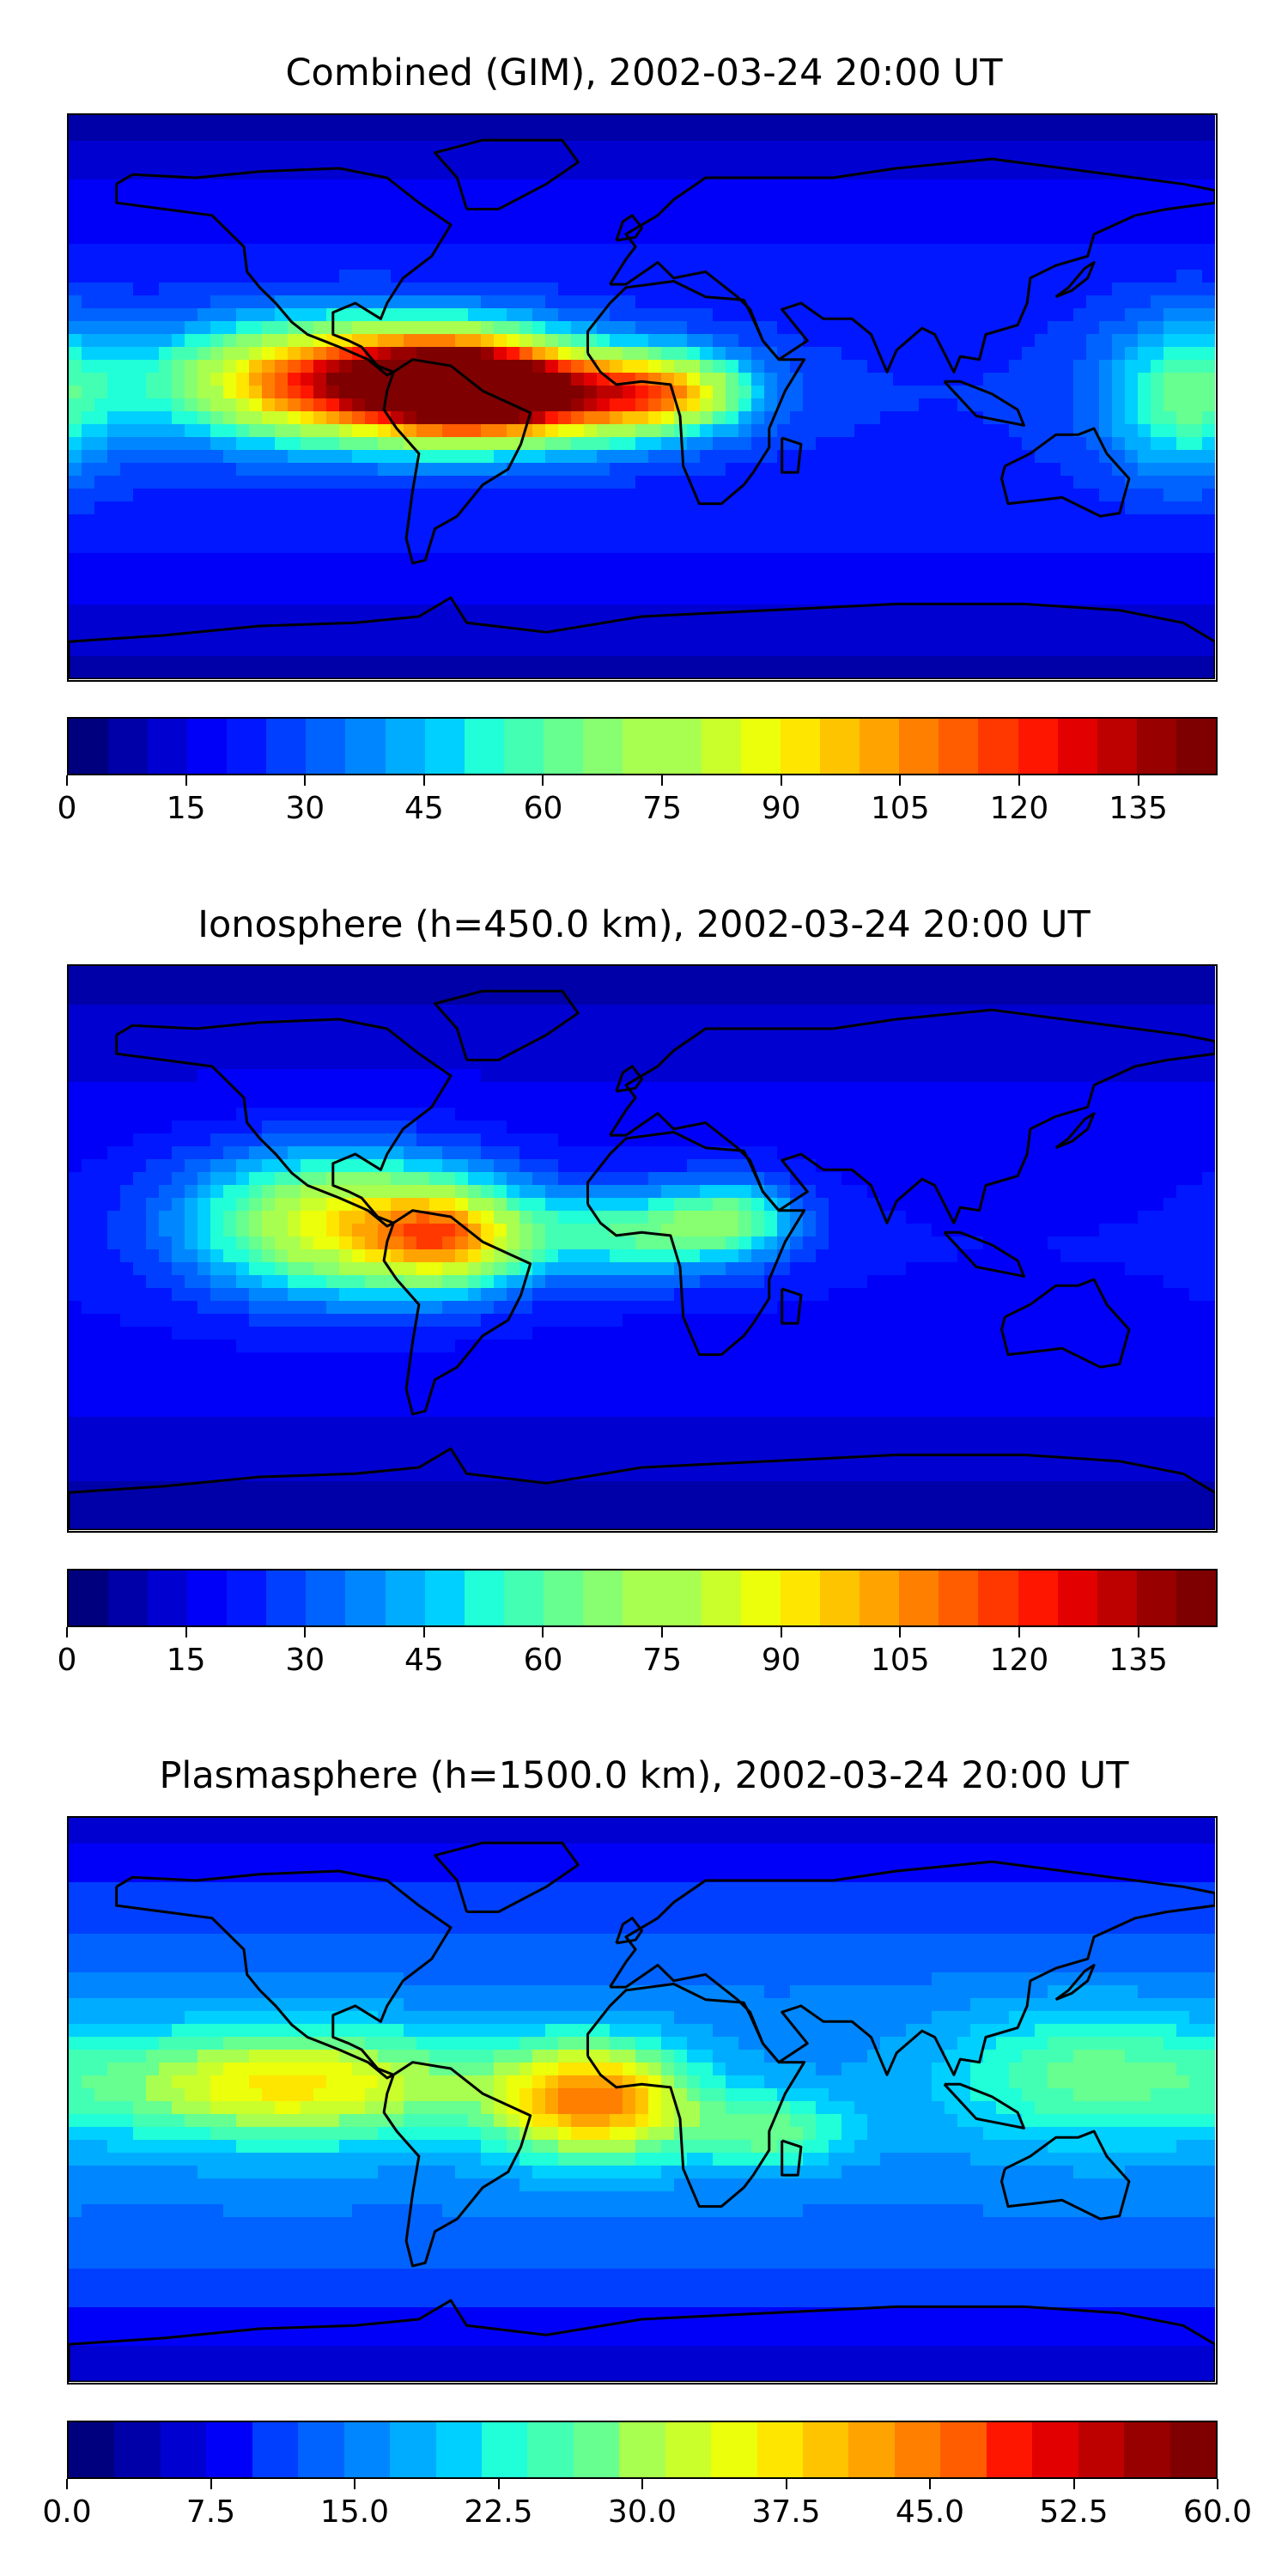  What do you see at coordinates (1077, 746) in the screenshot?
I see `colorbar-segment` at bounding box center [1077, 746].